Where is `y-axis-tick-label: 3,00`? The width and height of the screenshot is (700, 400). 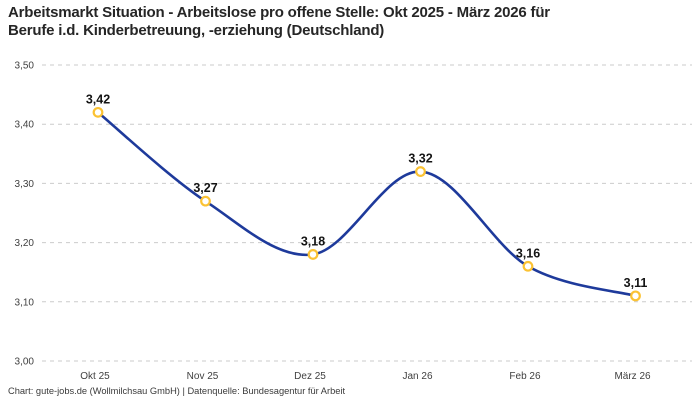
y-axis-tick-label: 3,00 is located at coordinates (25, 362).